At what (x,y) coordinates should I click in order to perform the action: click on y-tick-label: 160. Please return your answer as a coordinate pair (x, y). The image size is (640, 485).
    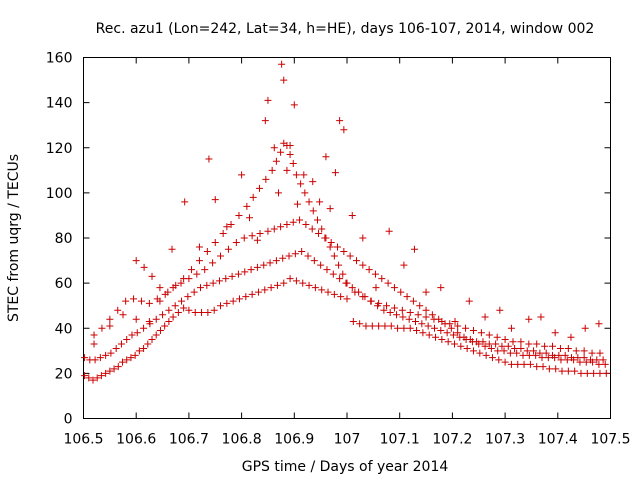
    Looking at the image, I should click on (59, 59).